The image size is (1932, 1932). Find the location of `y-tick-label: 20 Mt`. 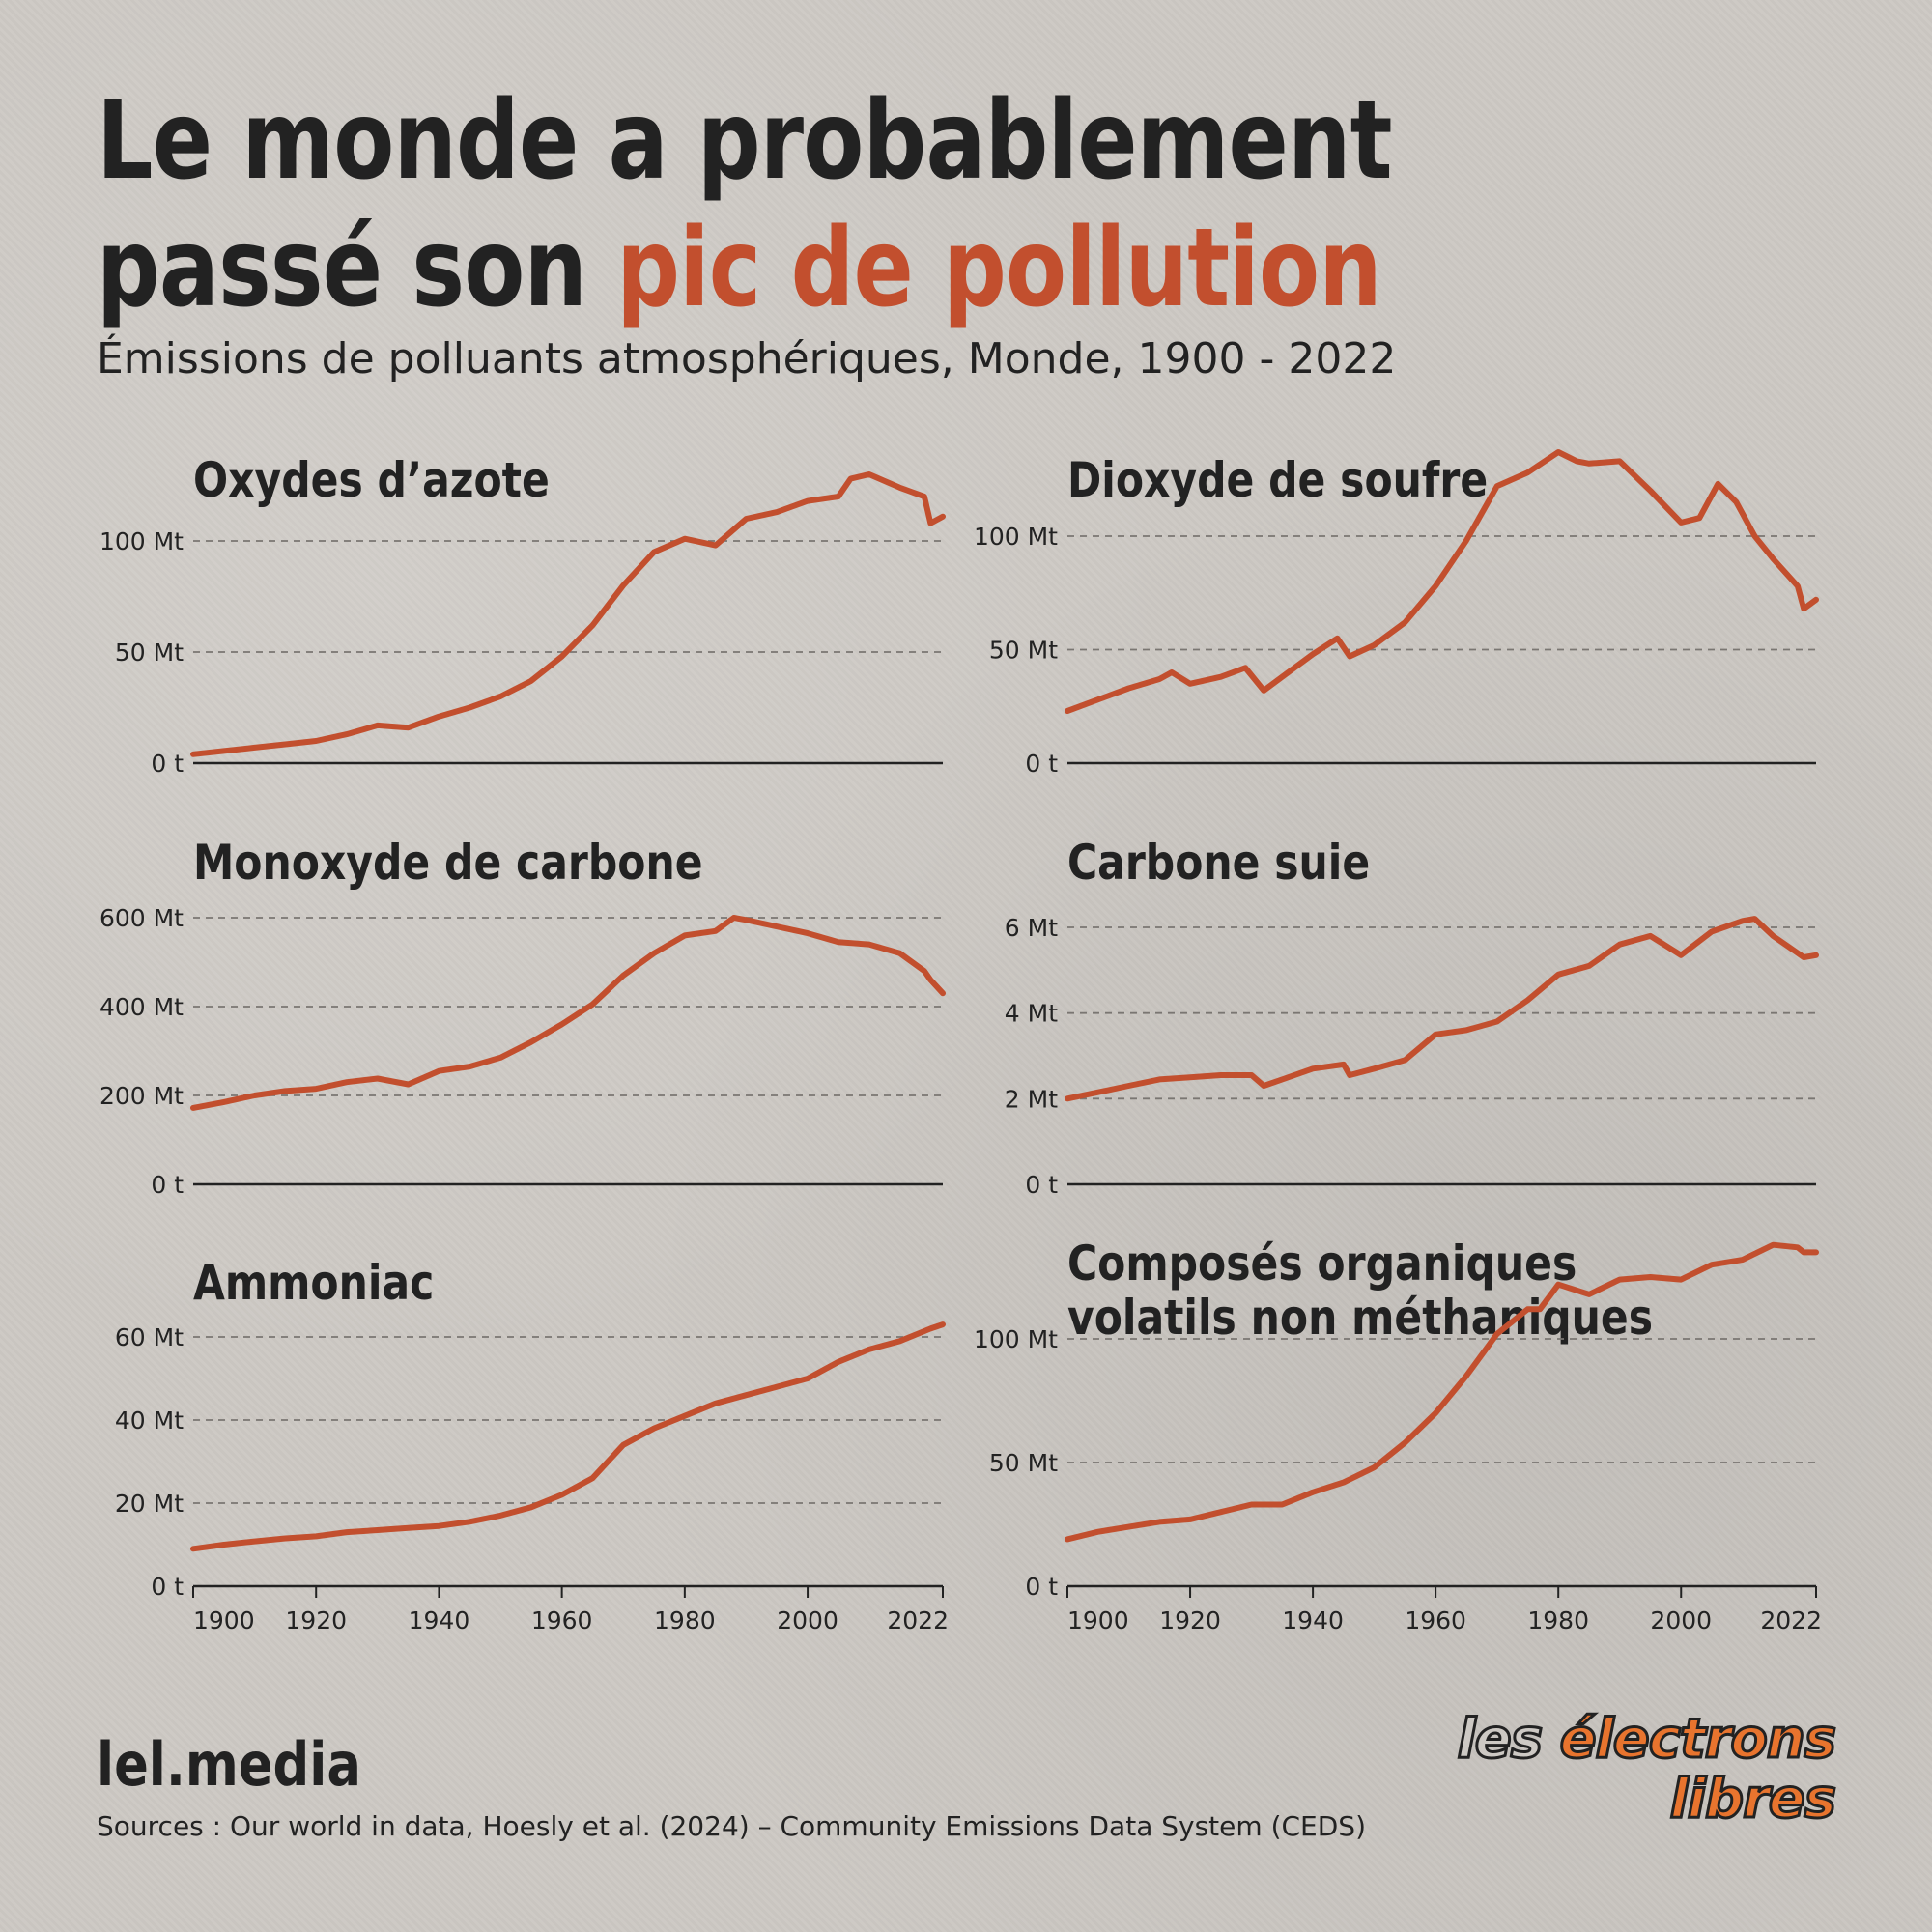

y-tick-label: 20 Mt is located at coordinates (149, 1504).